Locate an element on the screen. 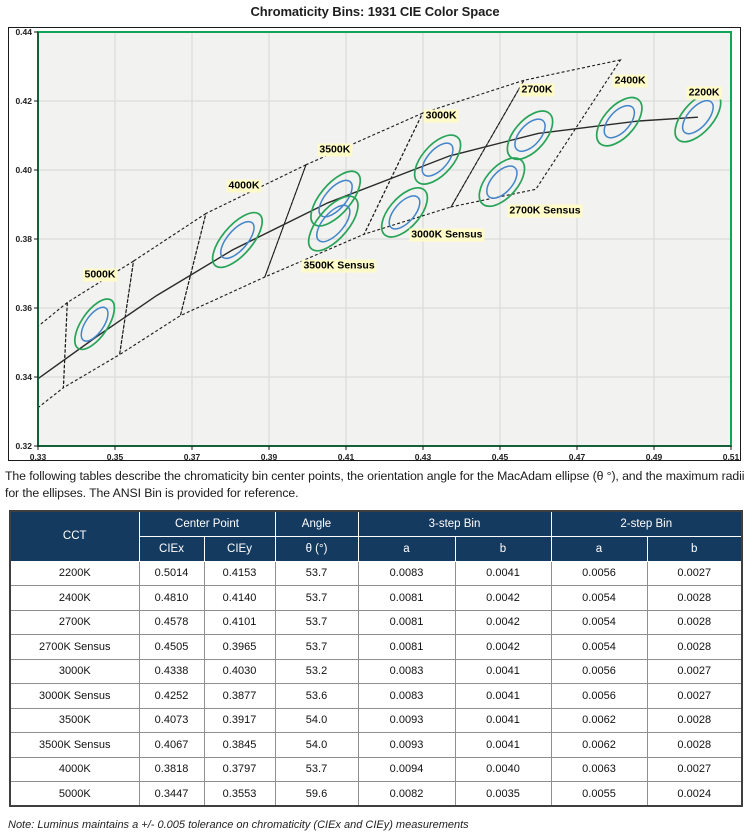  y-tick-label: 0.32 is located at coordinates (23, 446).